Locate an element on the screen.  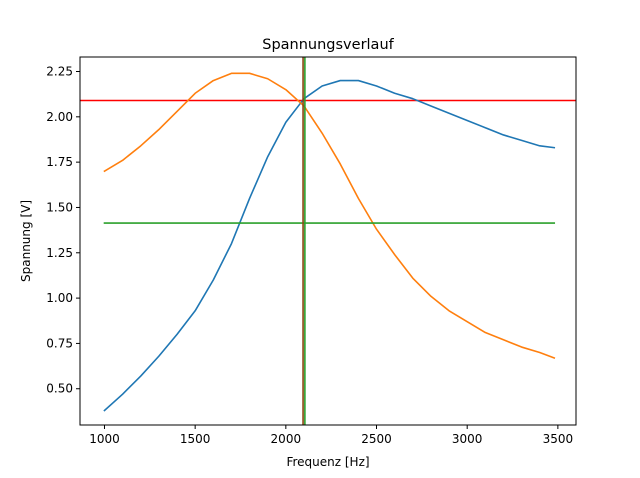
x-axis-label: Frequenz [Hz] is located at coordinates (327, 462).